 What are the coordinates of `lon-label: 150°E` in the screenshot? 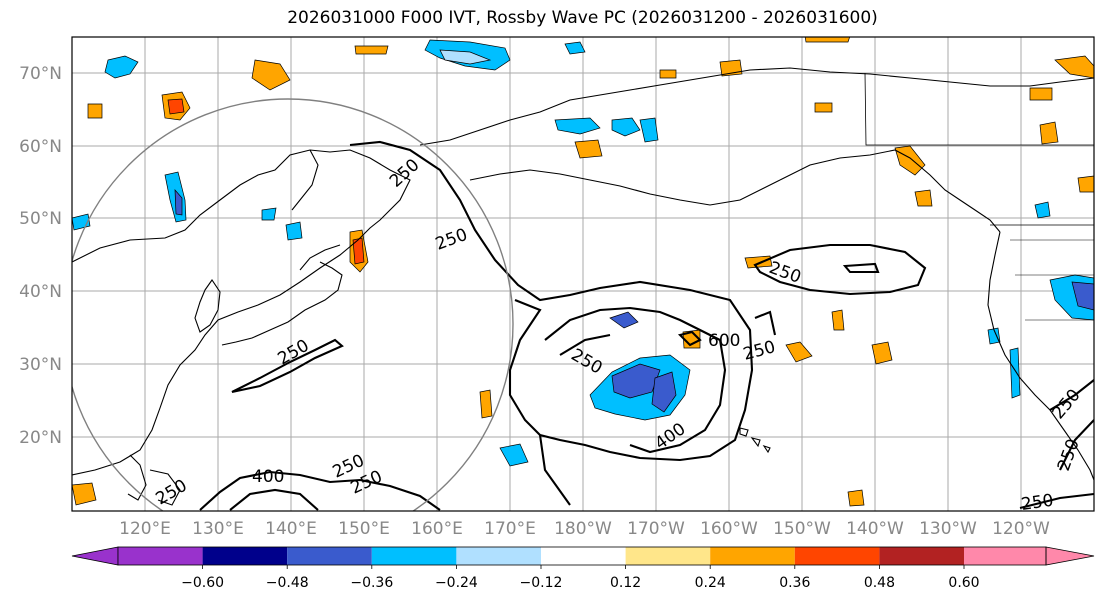 It's located at (364, 529).